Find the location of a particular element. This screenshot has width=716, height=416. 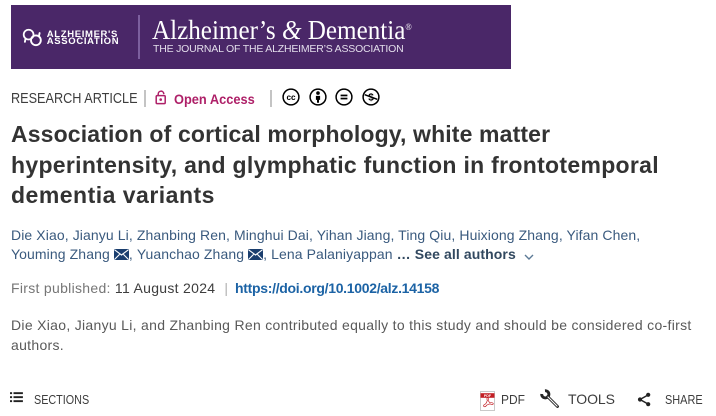

svg-text: PDF is located at coordinates (488, 396).